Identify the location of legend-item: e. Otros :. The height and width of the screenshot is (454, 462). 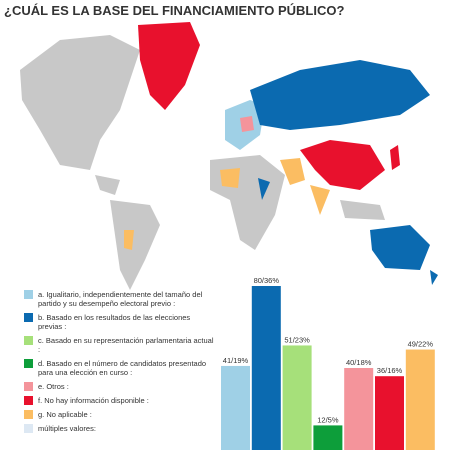
(119, 386).